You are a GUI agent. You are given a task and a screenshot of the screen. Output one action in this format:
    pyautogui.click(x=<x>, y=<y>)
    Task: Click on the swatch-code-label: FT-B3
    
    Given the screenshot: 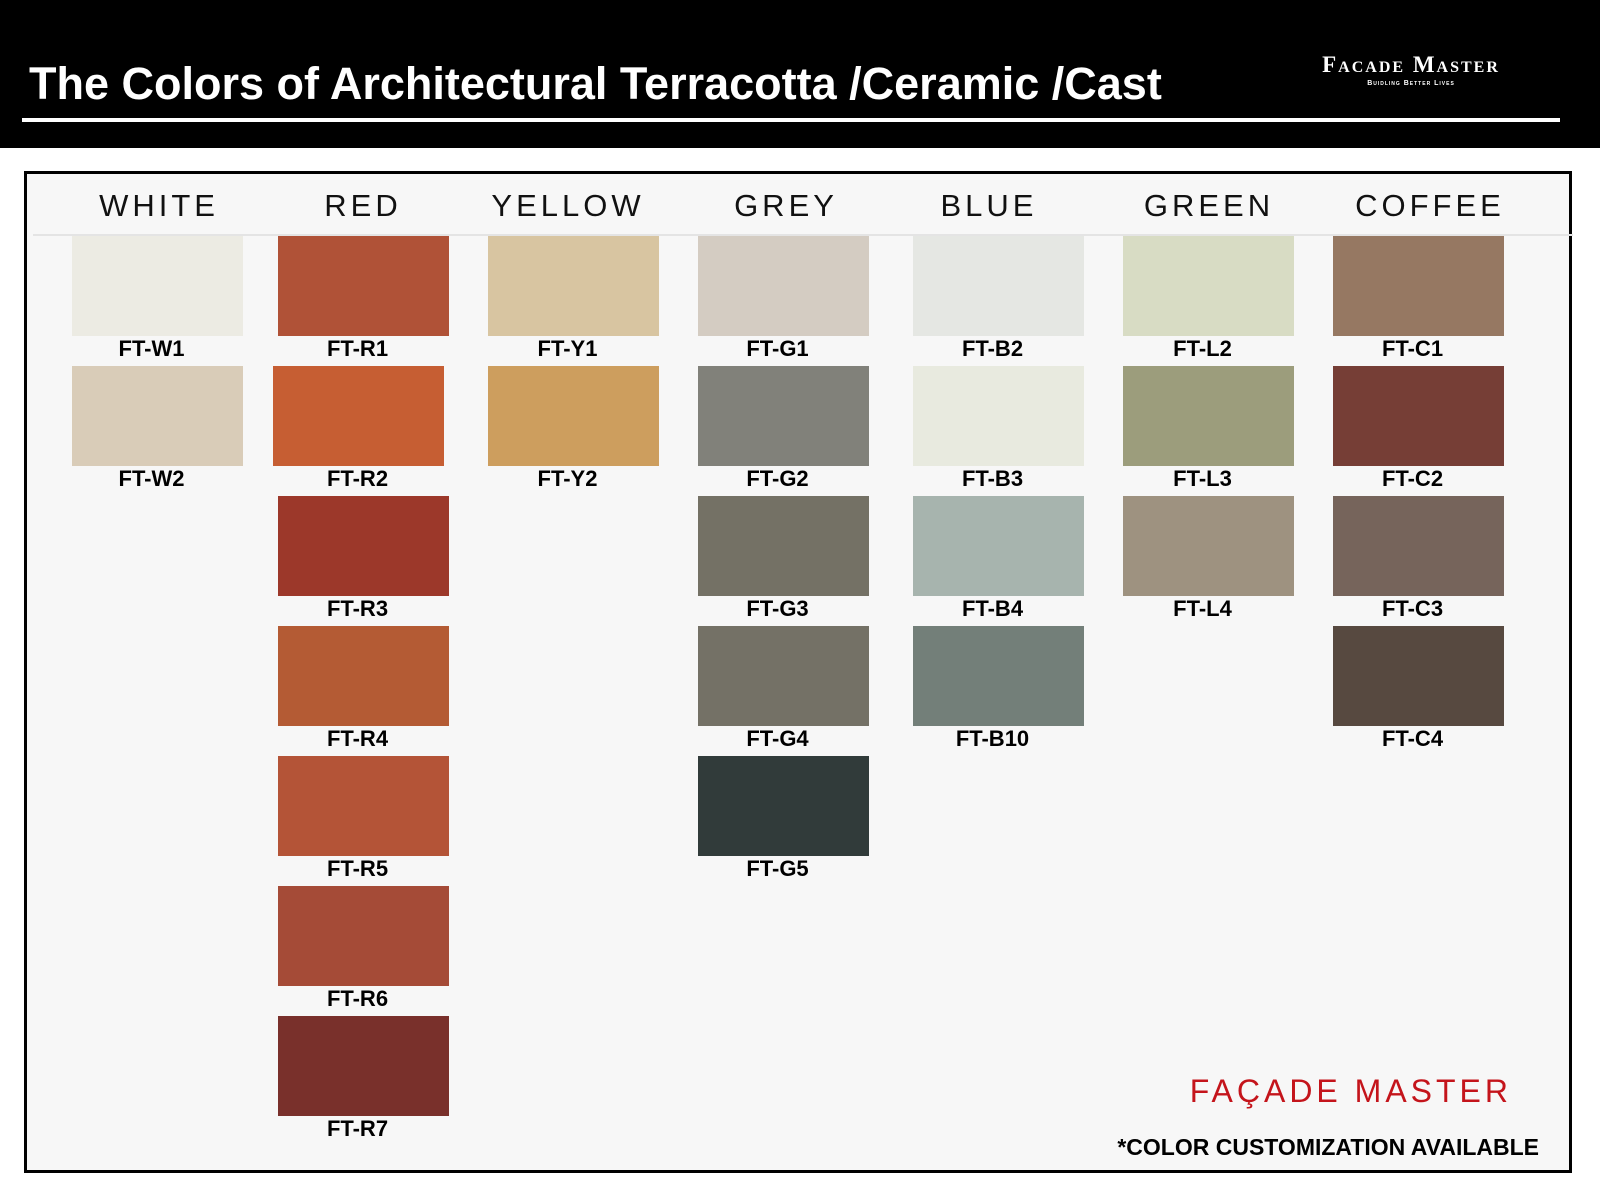 What is the action you would take?
    pyautogui.click(x=992, y=478)
    